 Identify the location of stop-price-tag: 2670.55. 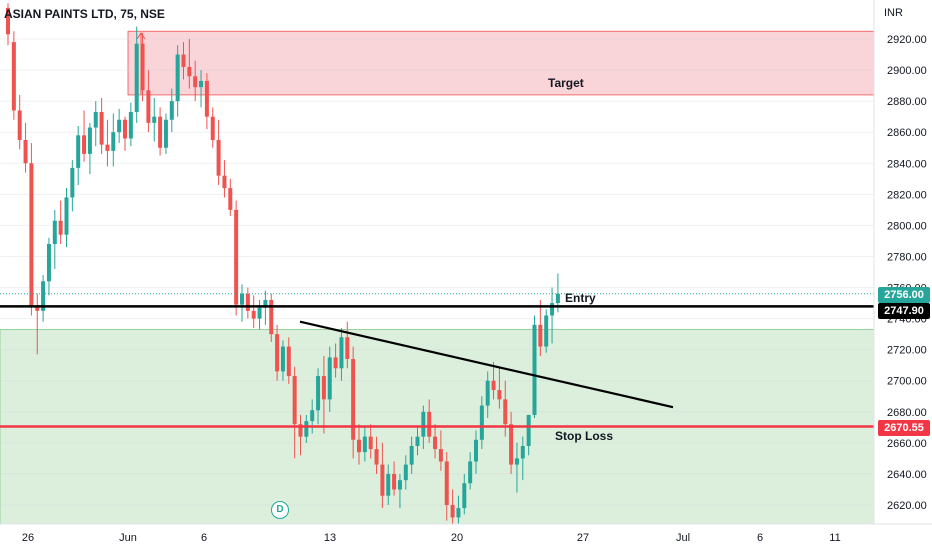
(904, 428).